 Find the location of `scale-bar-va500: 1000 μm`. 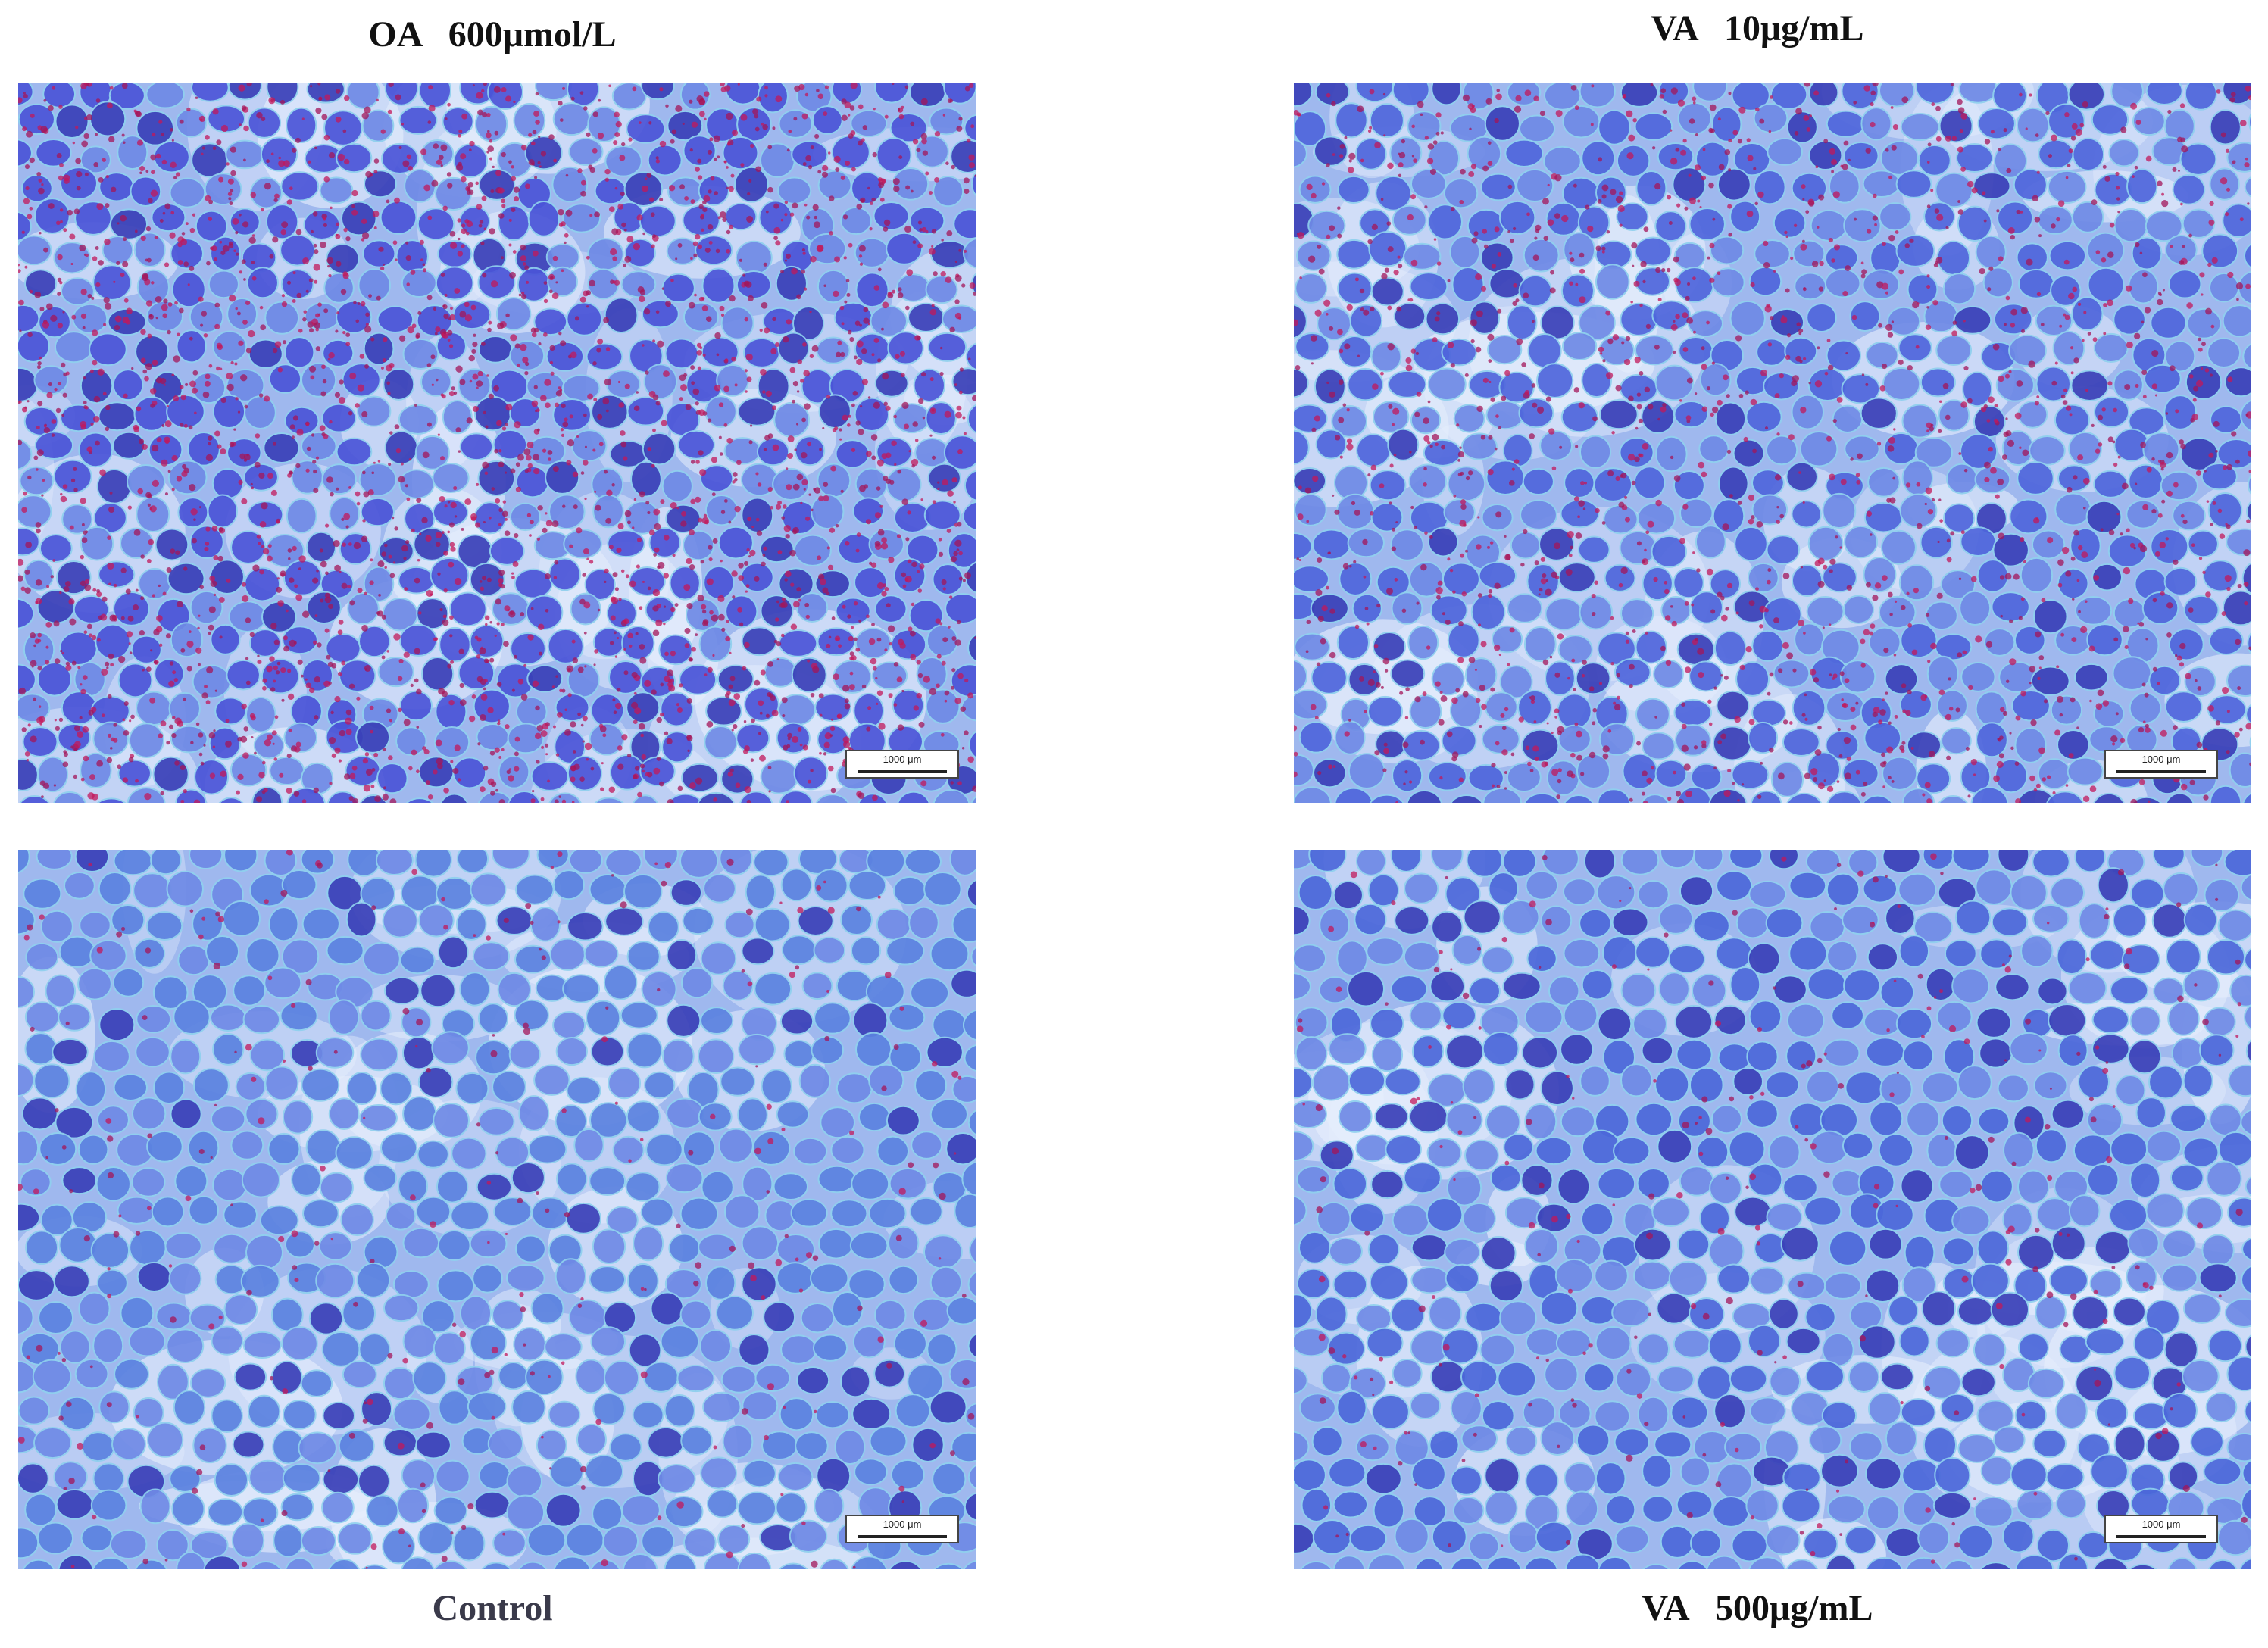

scale-bar-va500: 1000 μm is located at coordinates (2161, 1529).